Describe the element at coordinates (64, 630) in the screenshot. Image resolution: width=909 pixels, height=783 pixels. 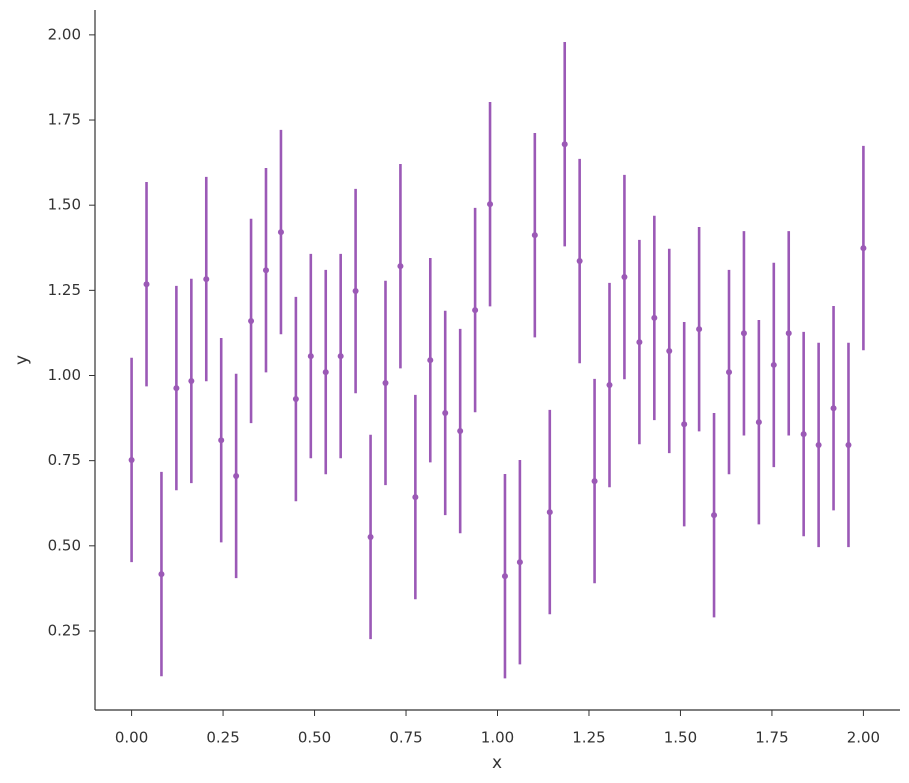
I see `y-tick-label: 0.25` at that location.